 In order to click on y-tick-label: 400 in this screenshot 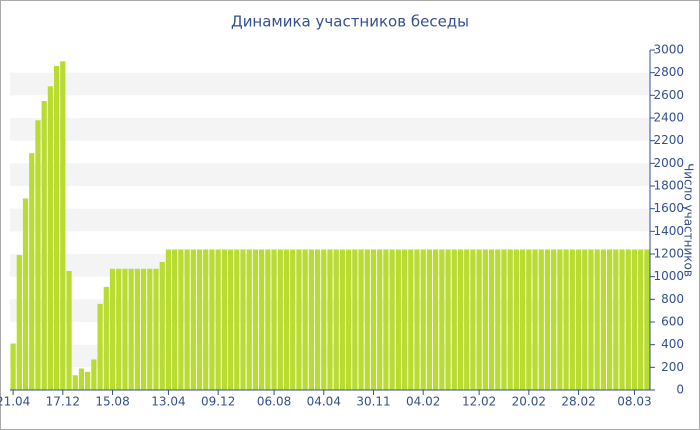, I will do `click(672, 344)`.